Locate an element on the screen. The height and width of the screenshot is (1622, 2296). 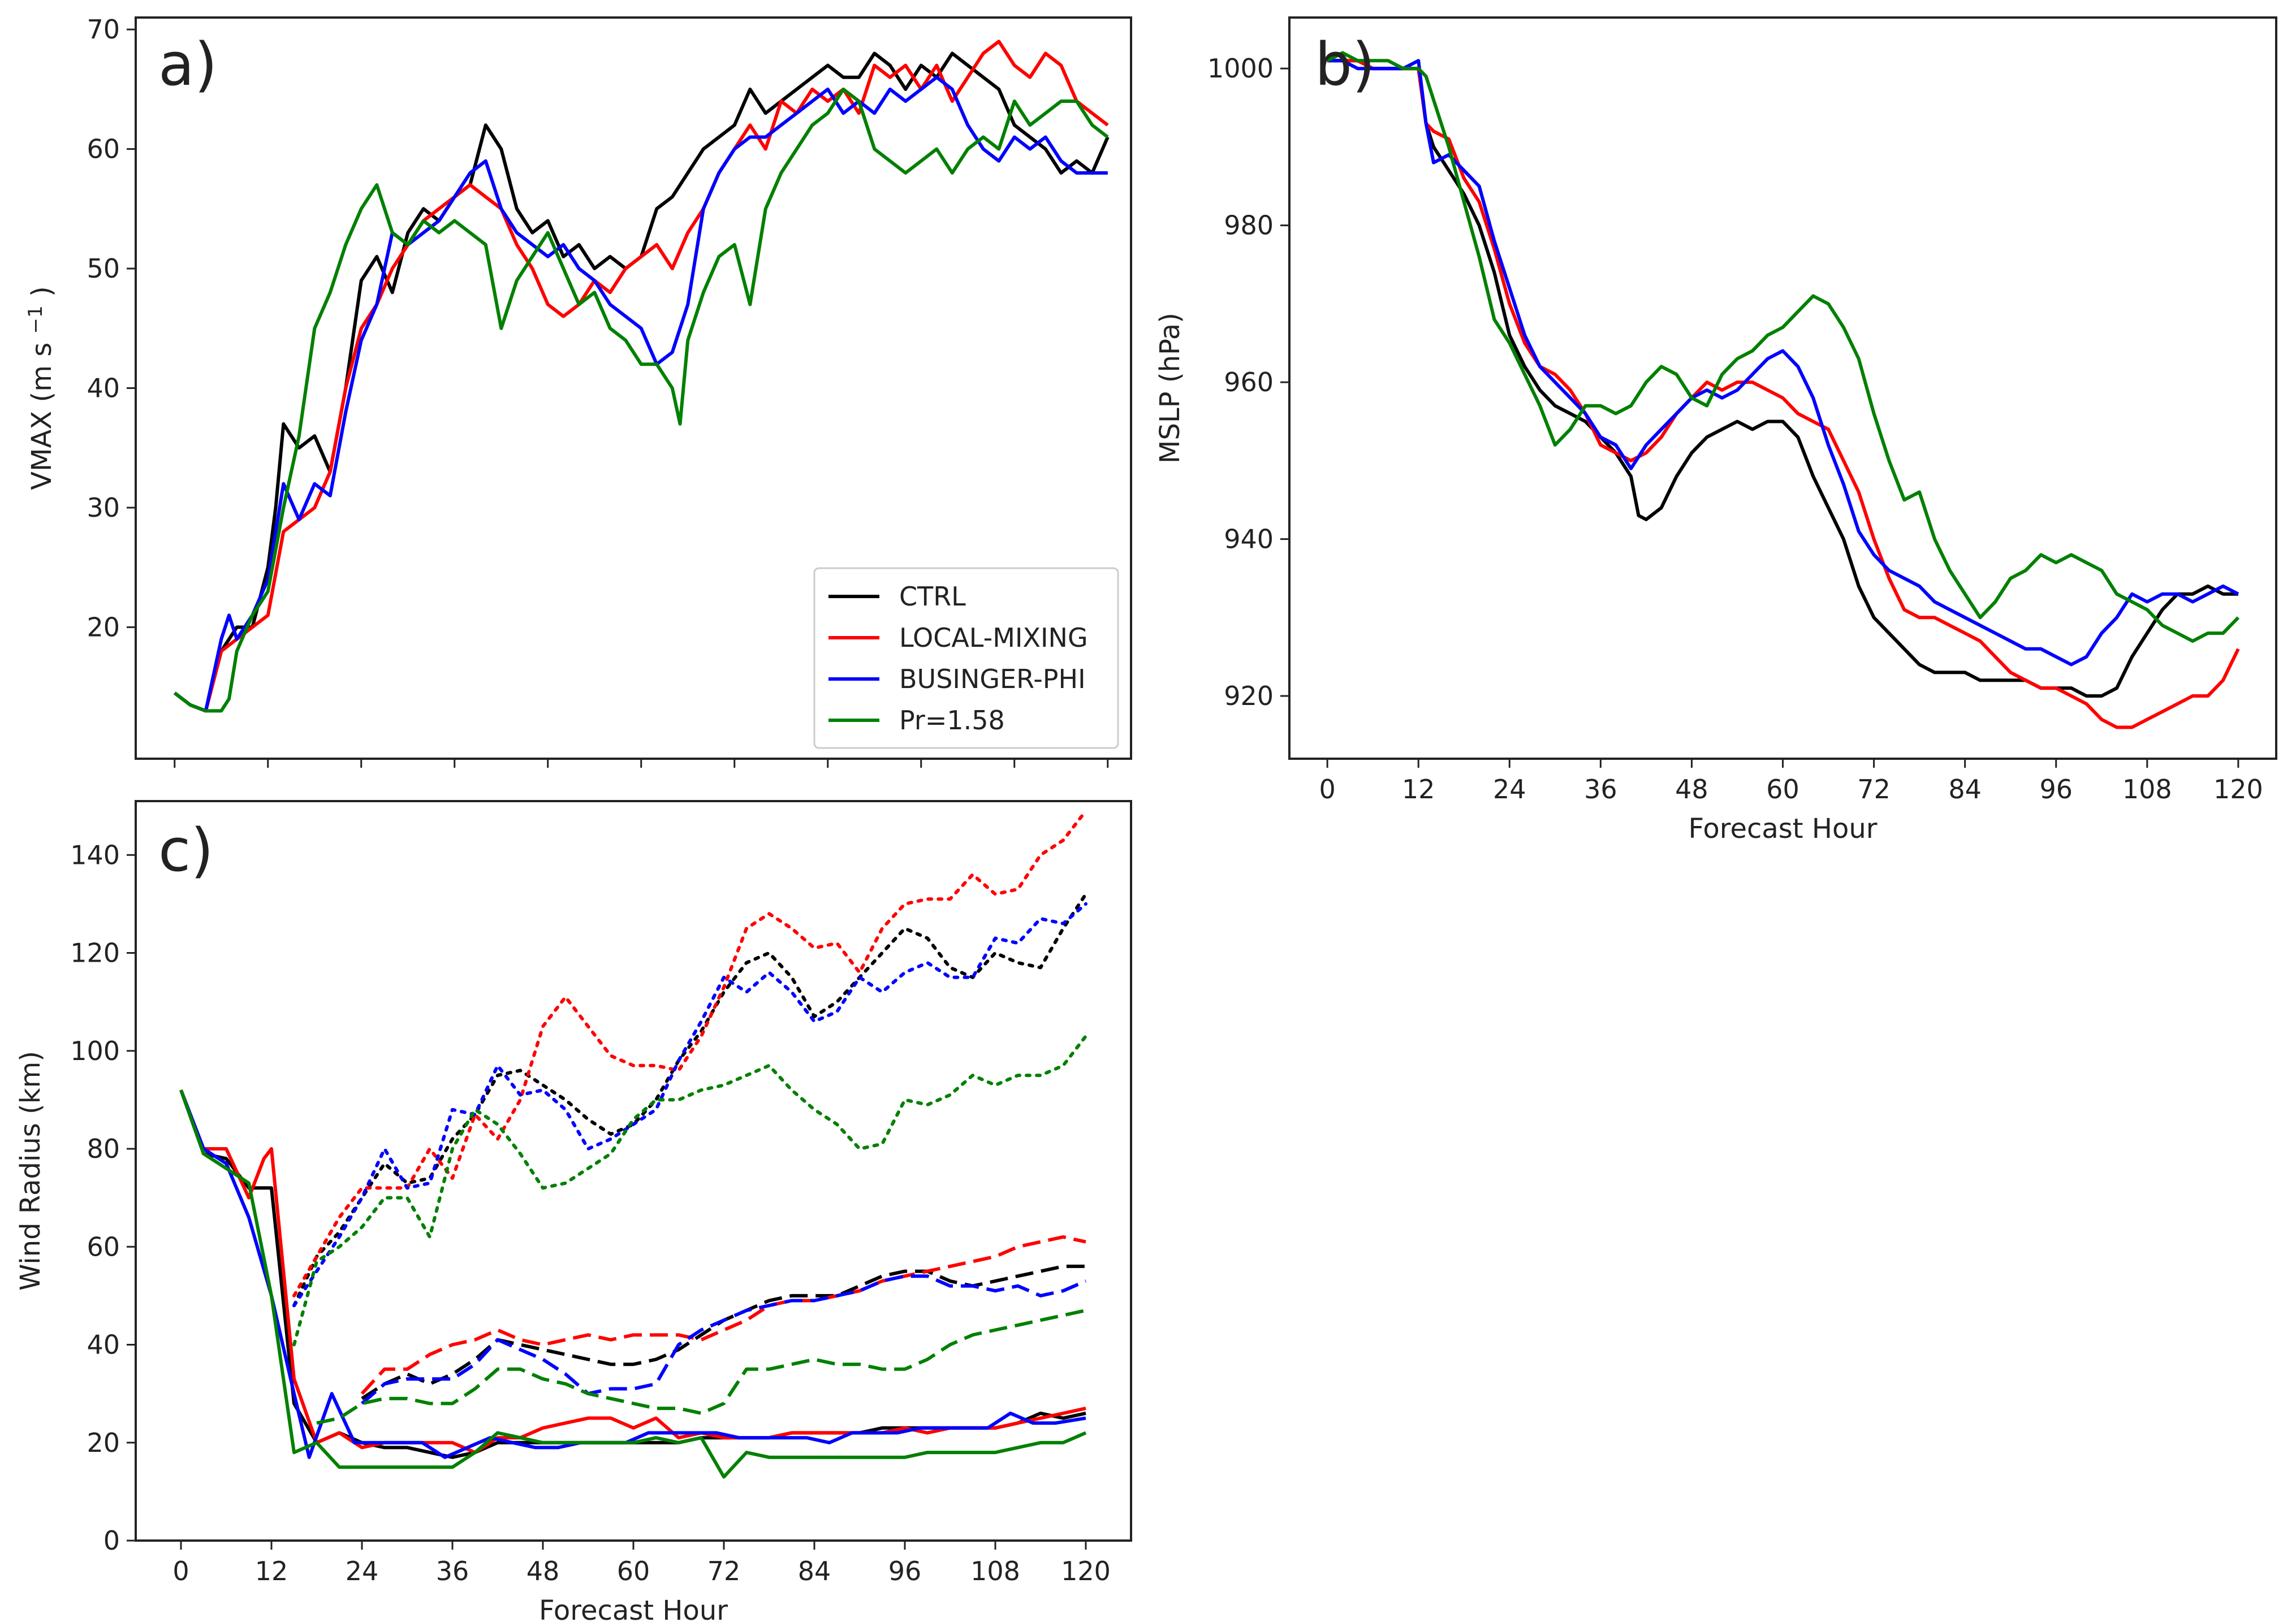
series-local-mixing-dotted-line is located at coordinates (689, 1053).